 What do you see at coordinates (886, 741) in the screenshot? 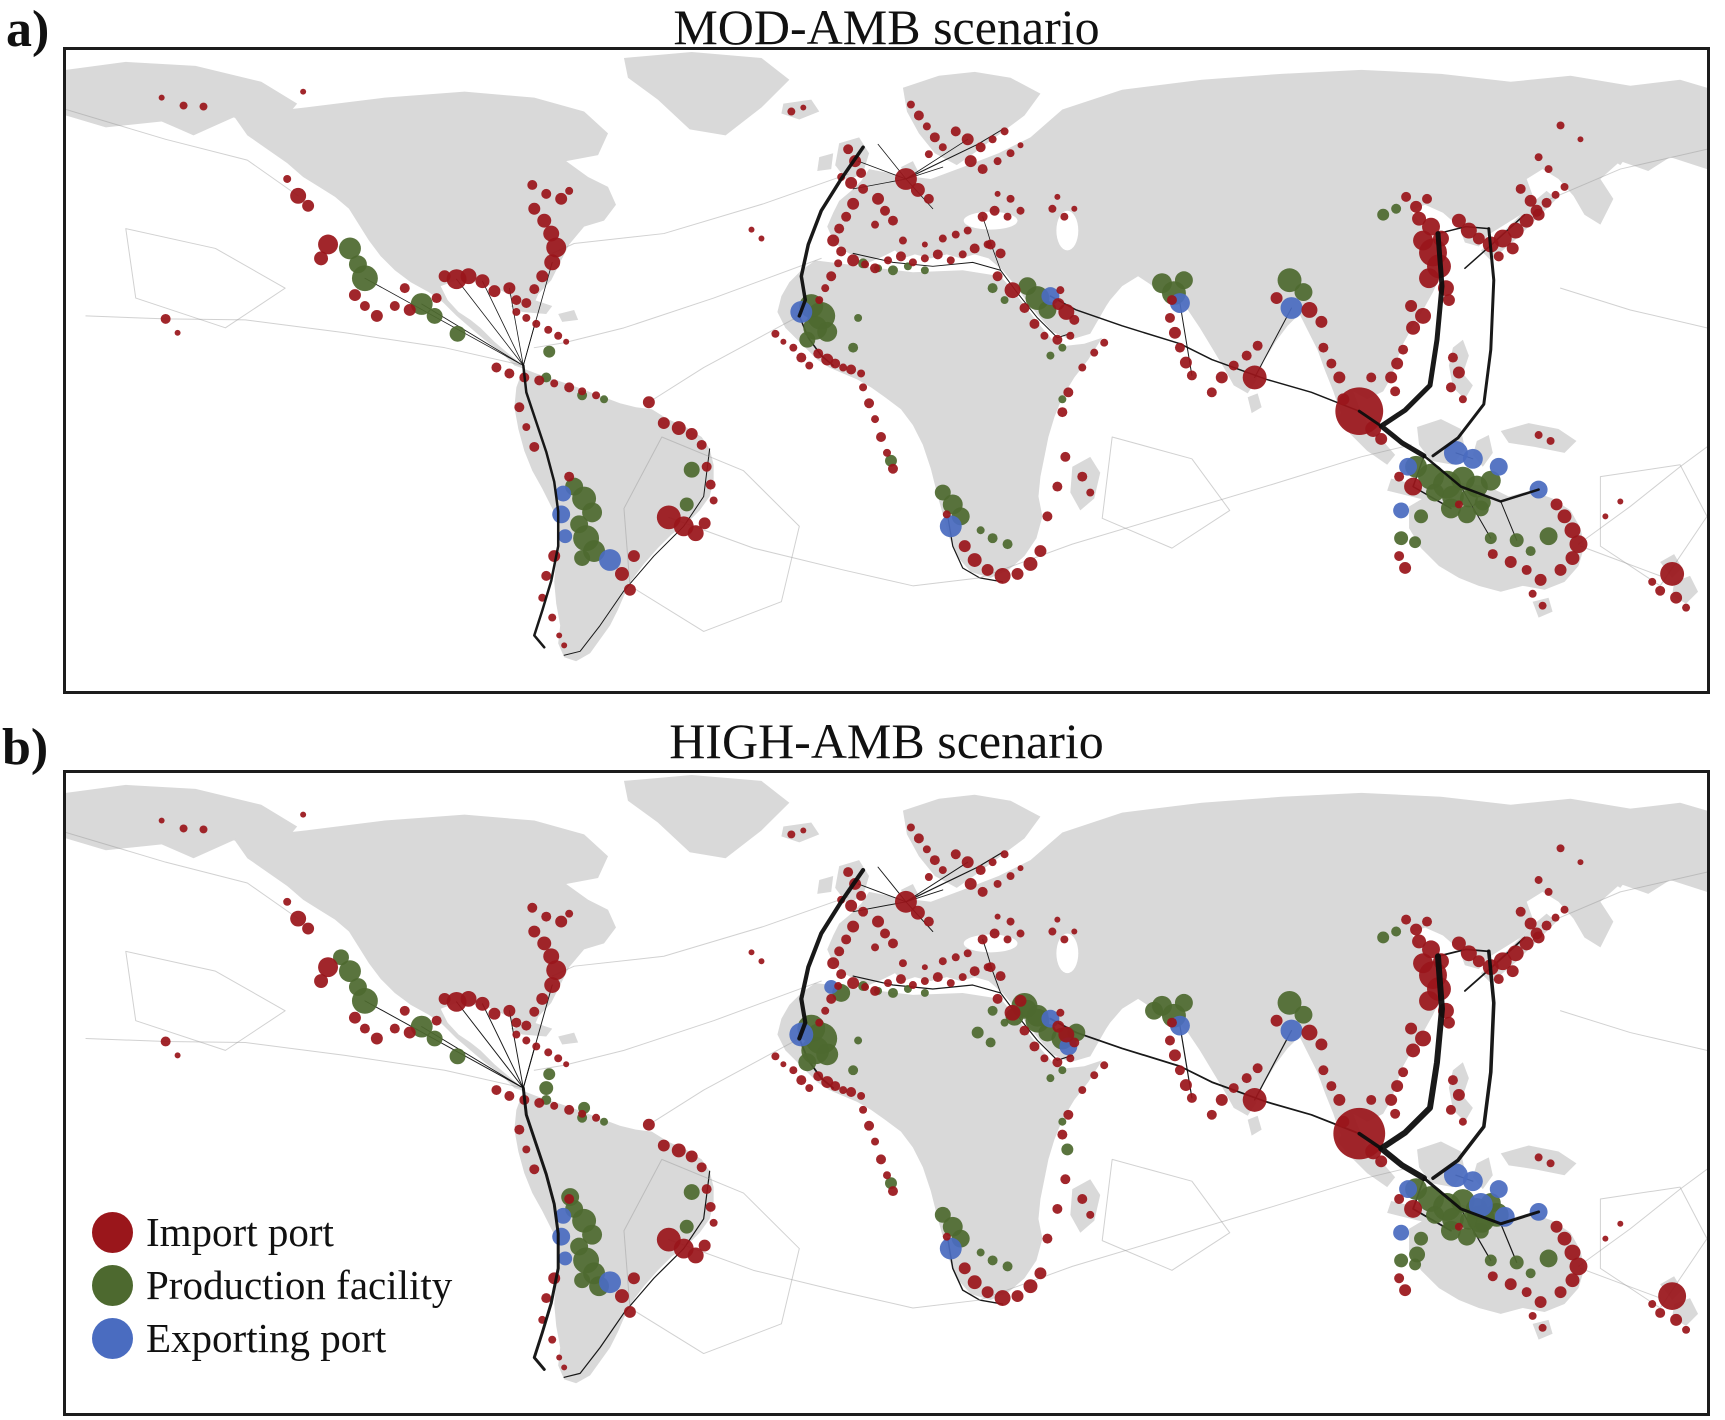
I see `panel-title-b: HIGH-AMB scenario` at bounding box center [886, 741].